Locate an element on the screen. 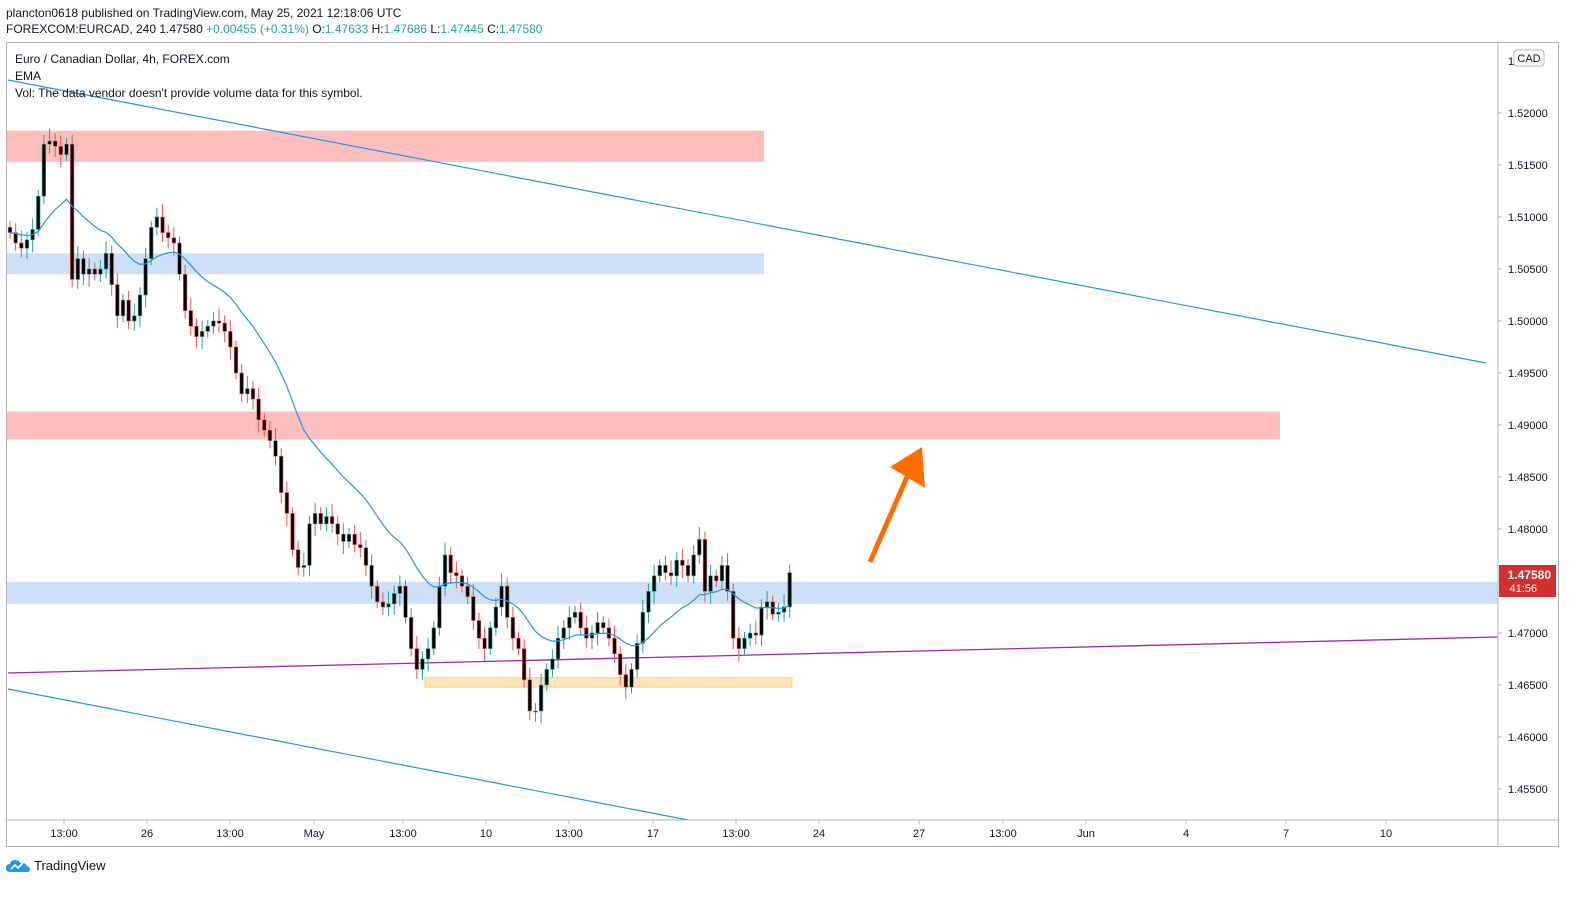 The width and height of the screenshot is (1591, 897). tradingview-brand: TradingView is located at coordinates (56, 865).